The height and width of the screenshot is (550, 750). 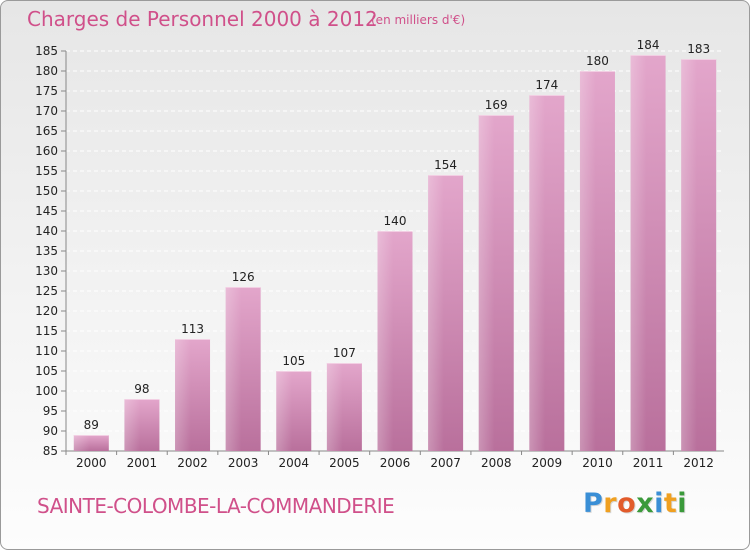 I want to click on data-label: 107, so click(x=344, y=353).